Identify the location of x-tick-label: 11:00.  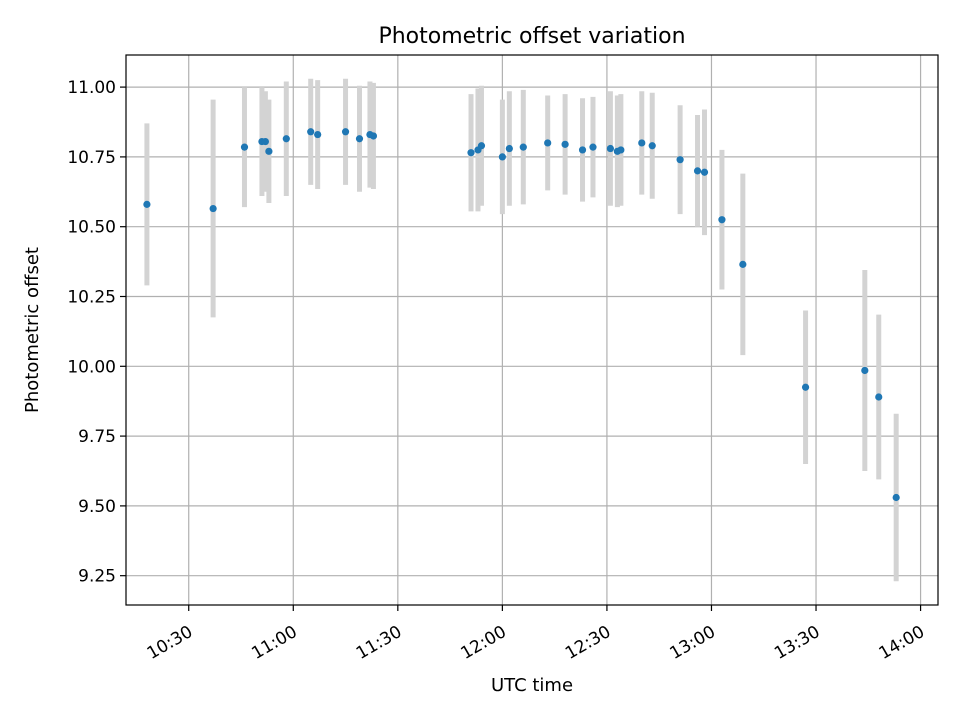
(274, 643).